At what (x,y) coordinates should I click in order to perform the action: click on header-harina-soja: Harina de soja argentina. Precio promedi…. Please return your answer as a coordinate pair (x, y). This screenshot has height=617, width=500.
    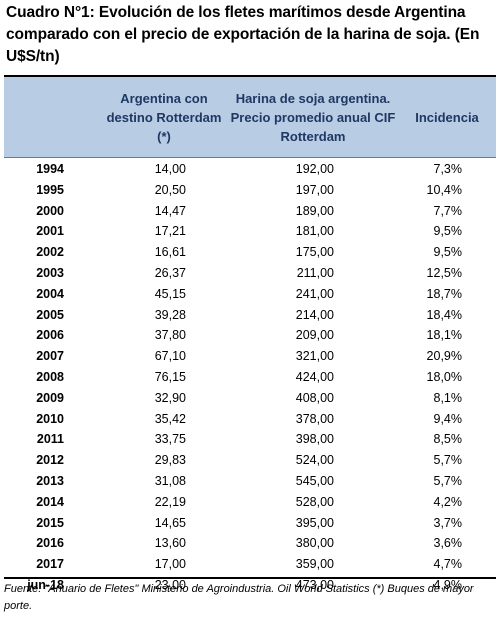
    Looking at the image, I should click on (313, 117).